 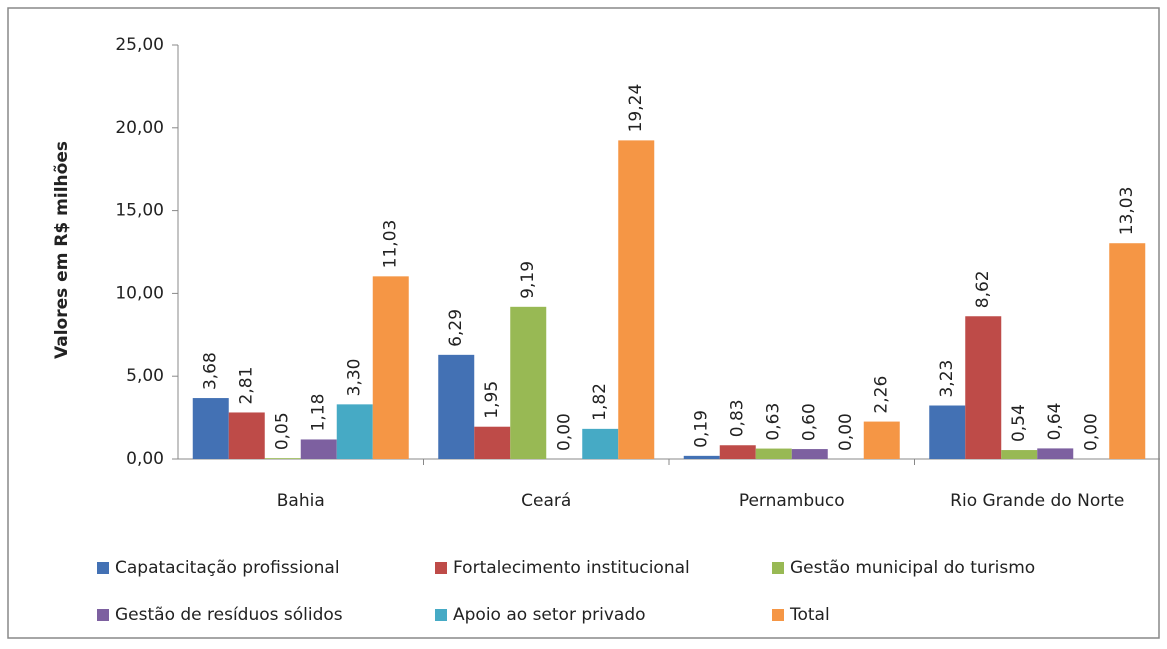 What do you see at coordinates (1055, 422) in the screenshot?
I see `data-label: 0,64` at bounding box center [1055, 422].